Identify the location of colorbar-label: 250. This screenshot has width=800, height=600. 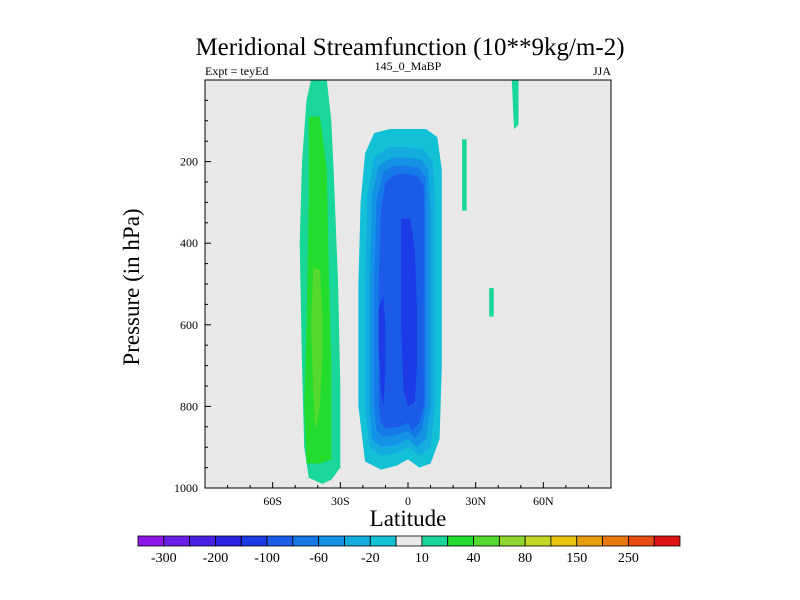
(628, 558).